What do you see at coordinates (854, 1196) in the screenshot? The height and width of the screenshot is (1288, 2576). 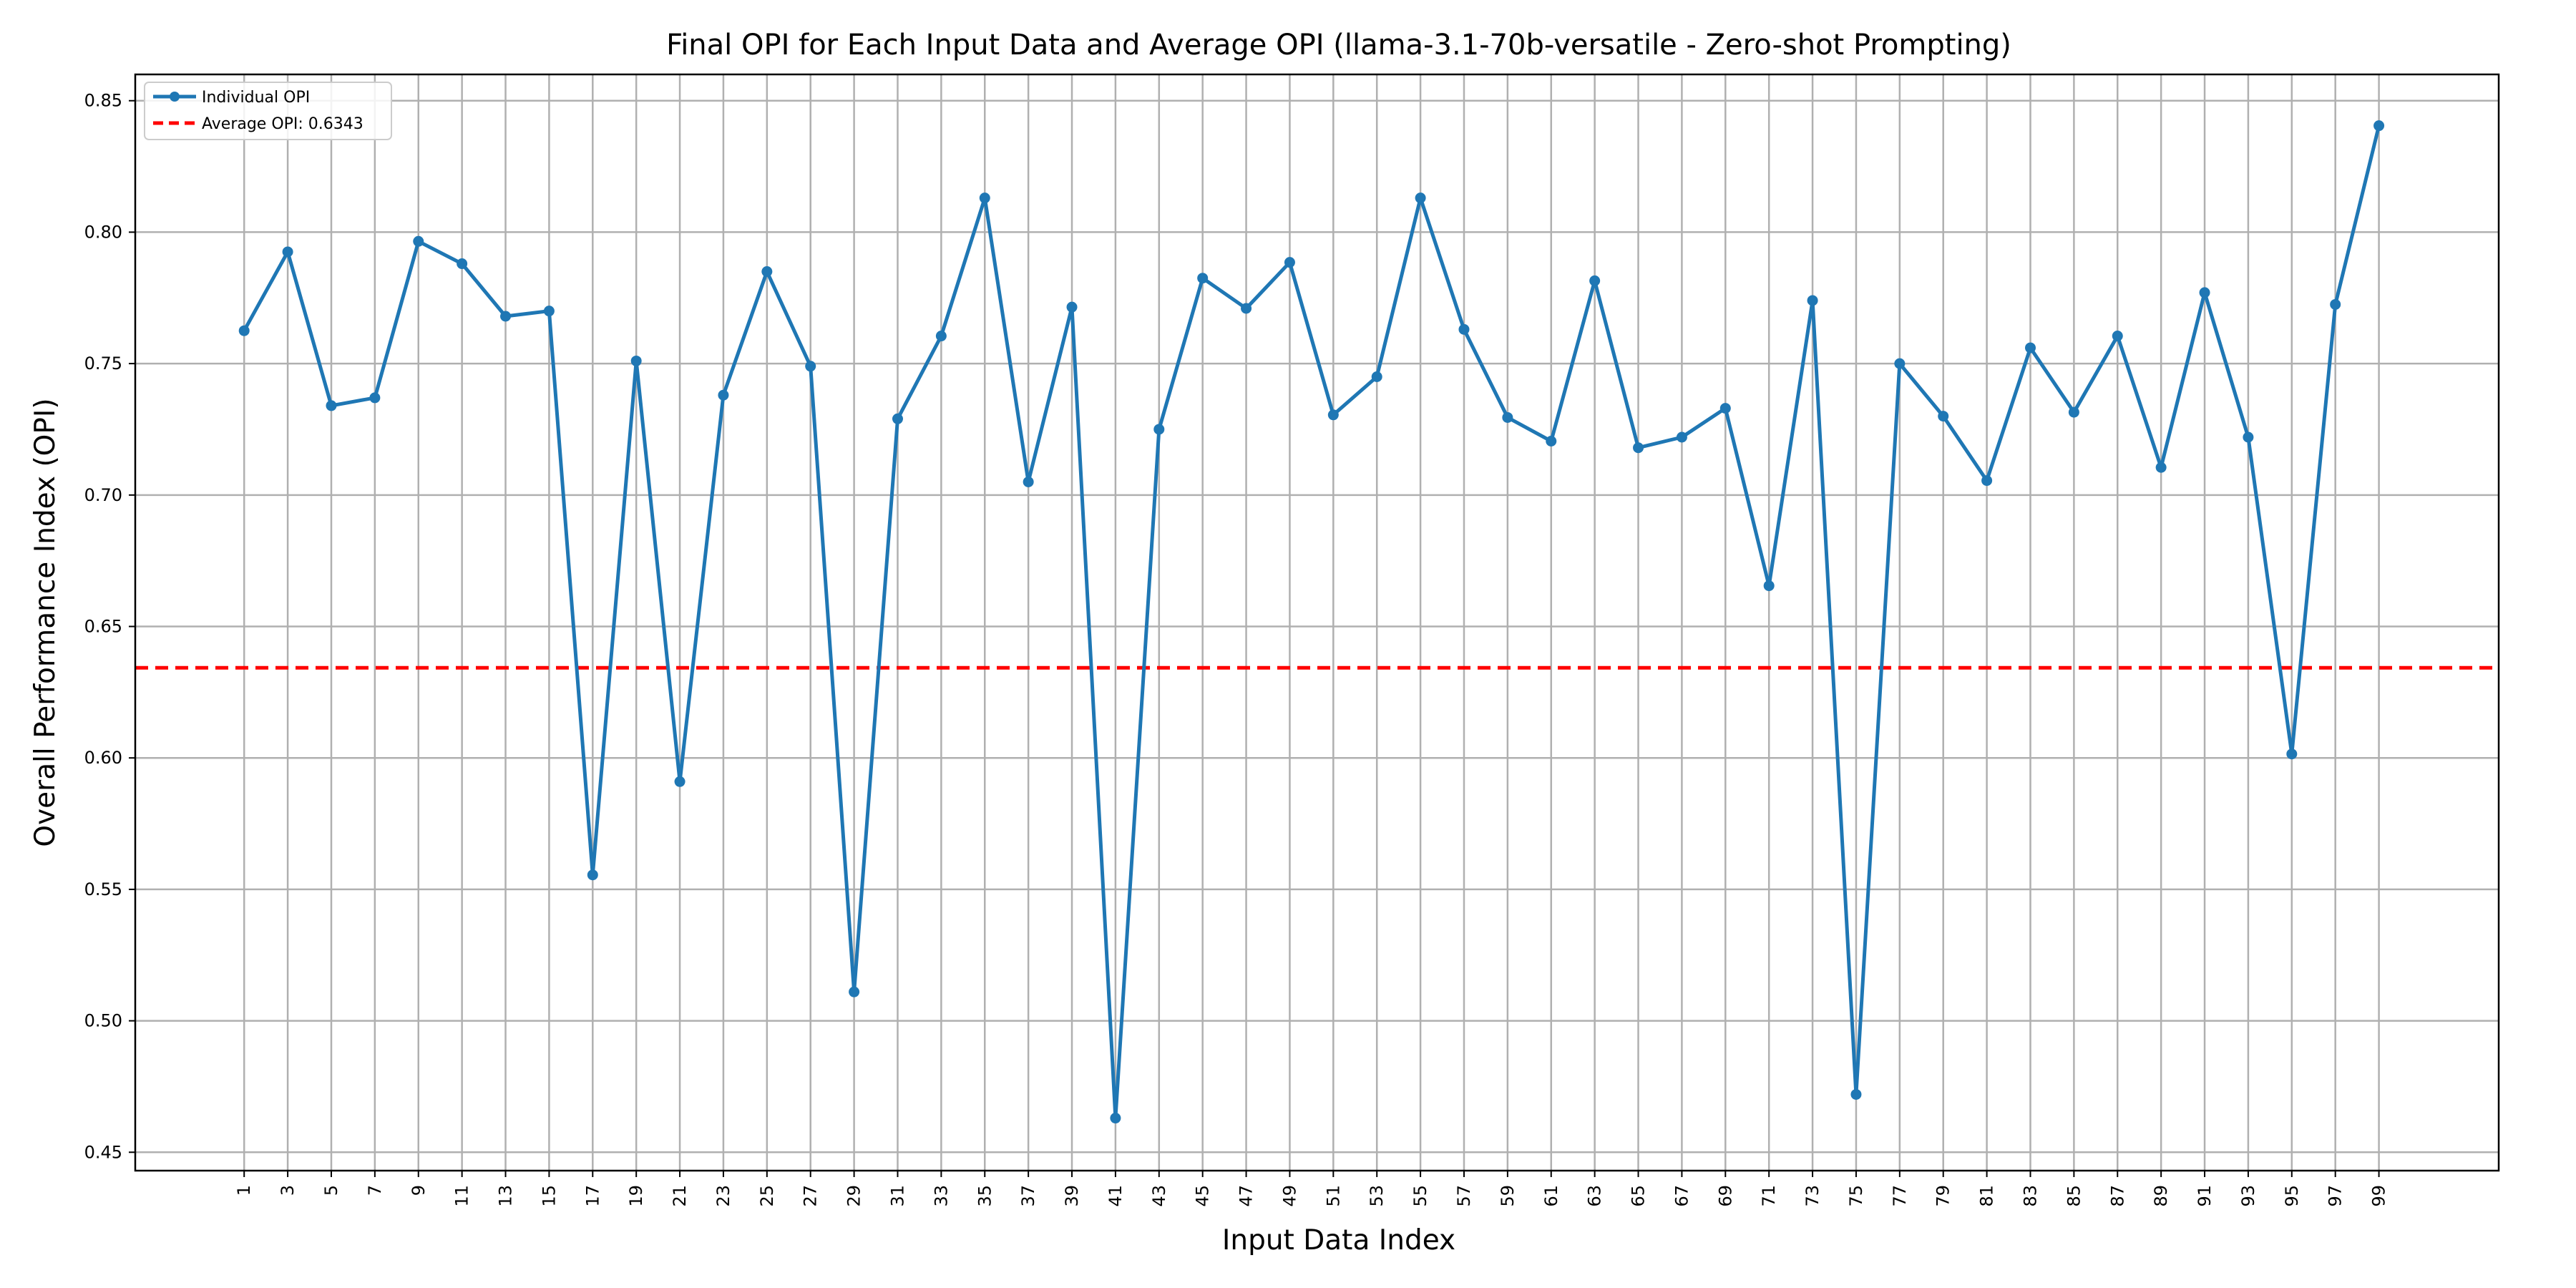 I see `x-tick-label: 29` at bounding box center [854, 1196].